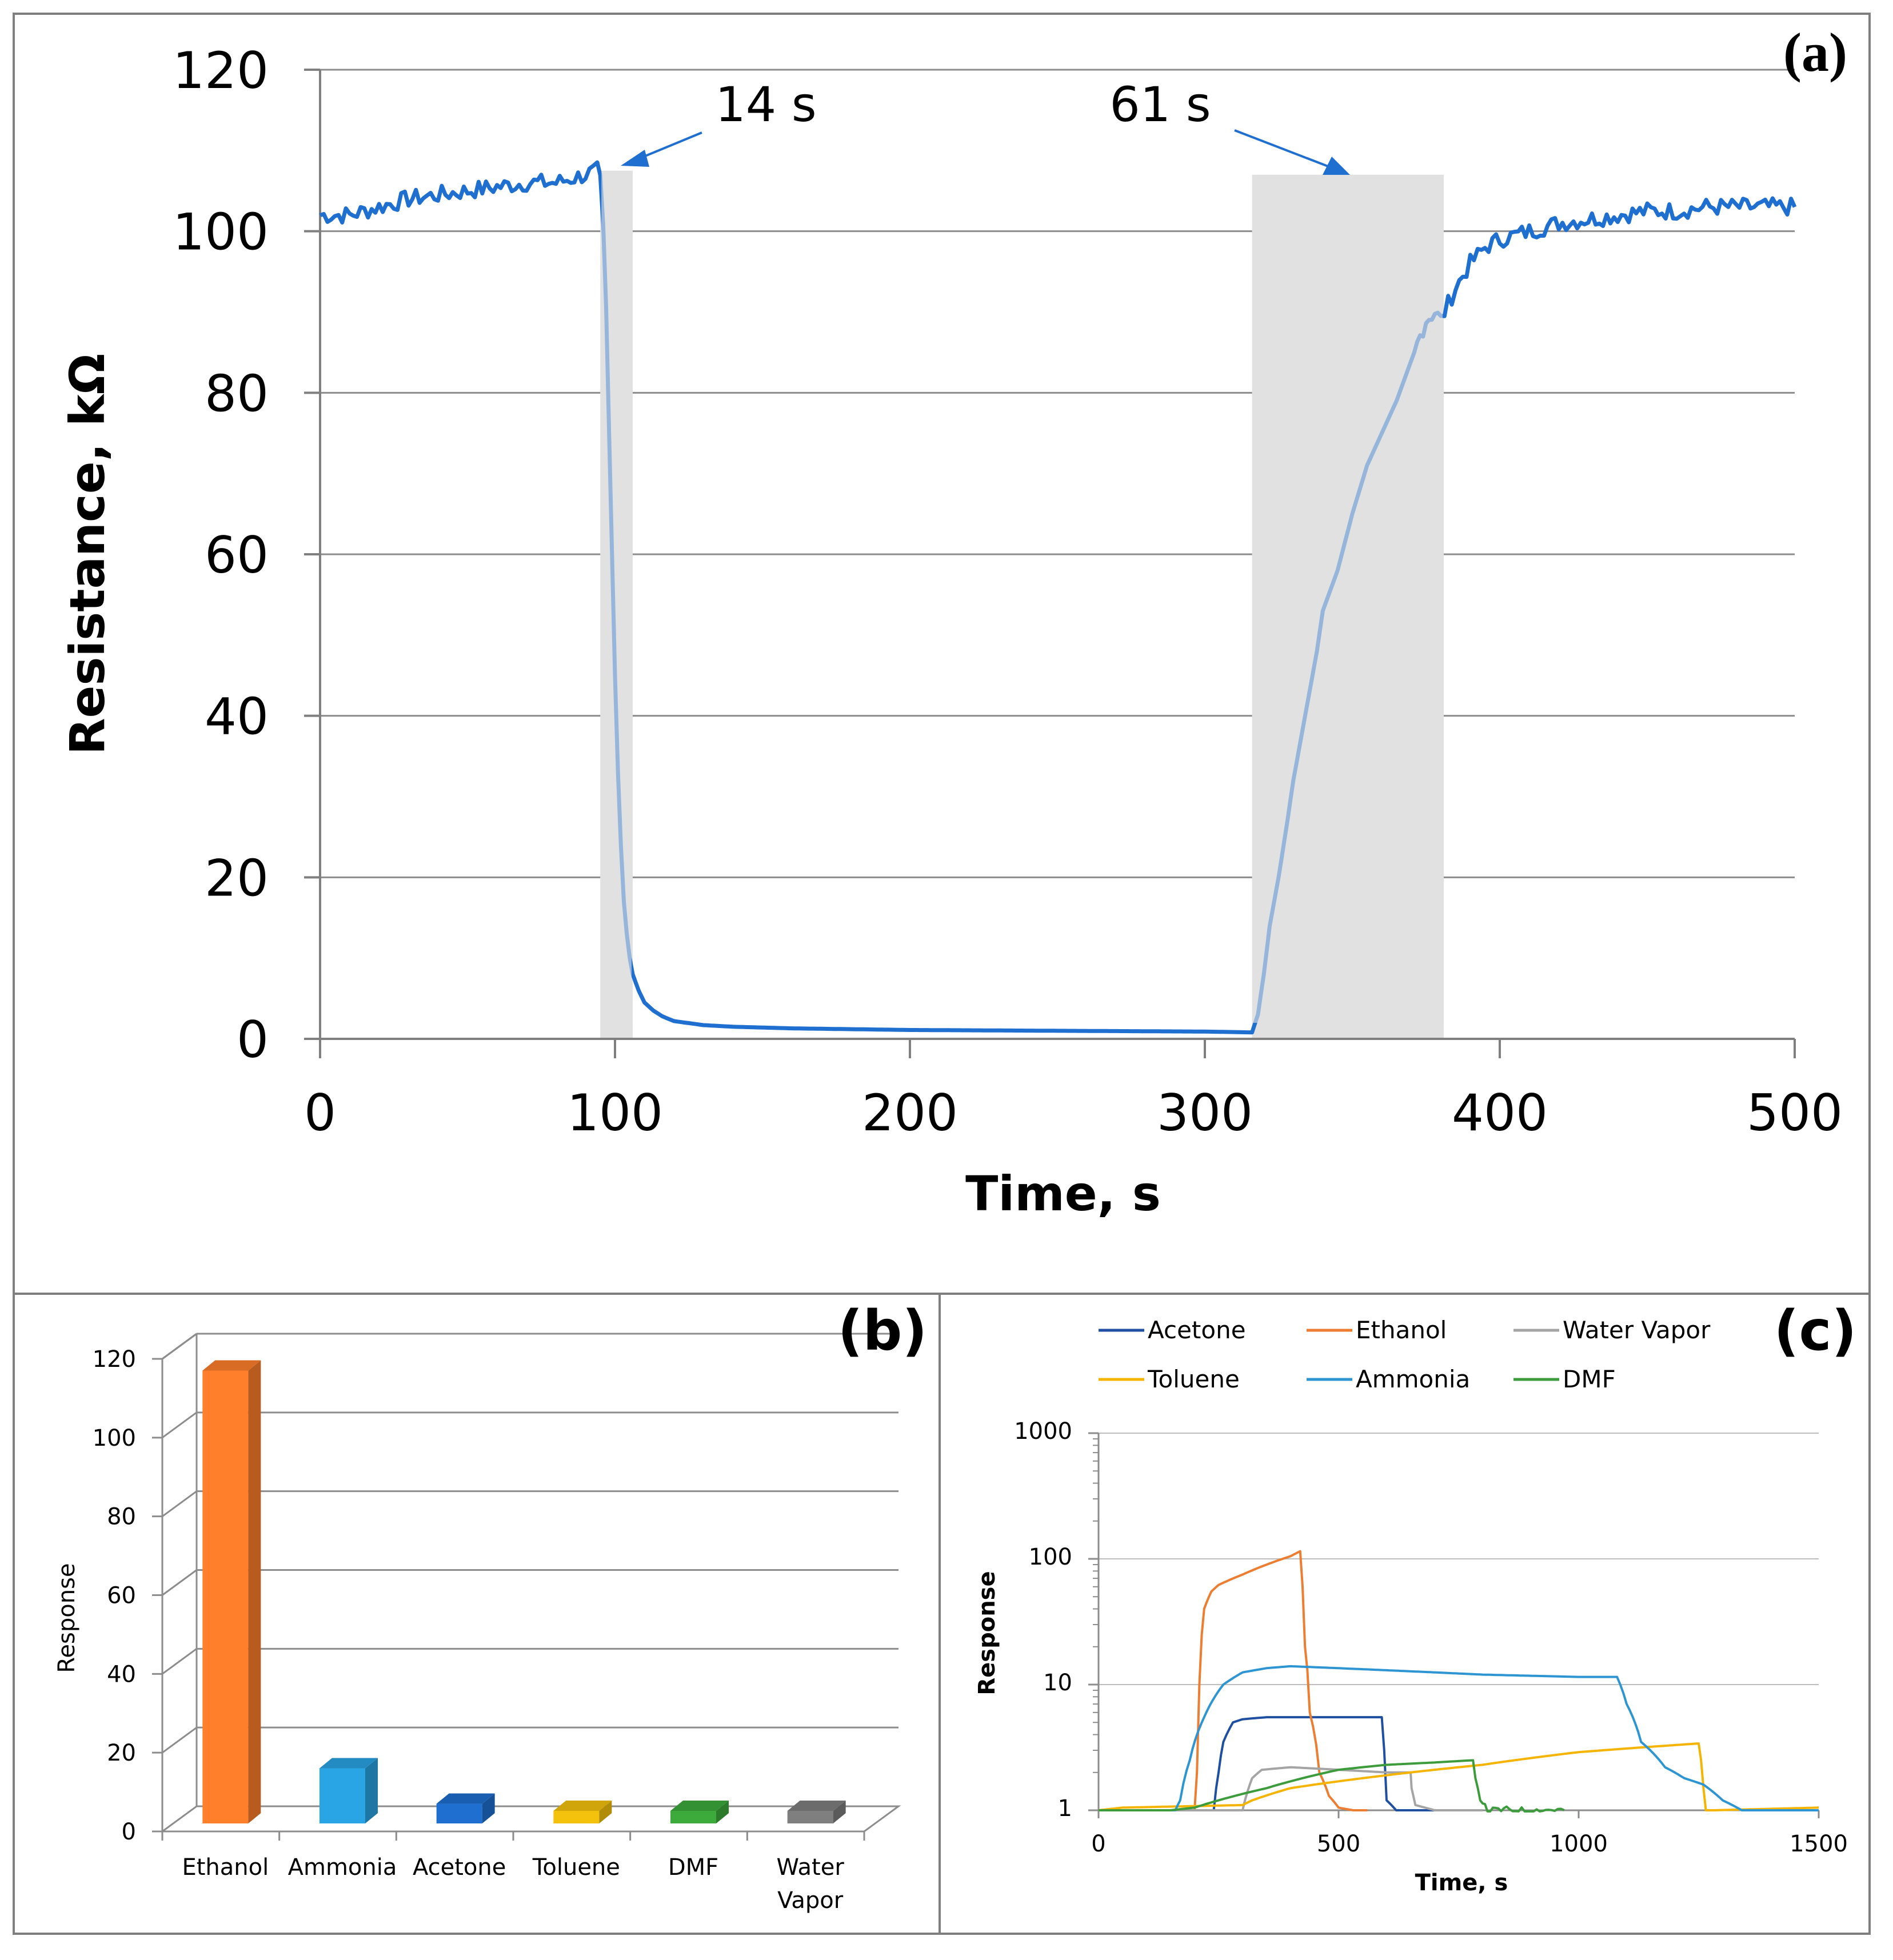  What do you see at coordinates (459, 1813) in the screenshot?
I see `bar-front-acetone` at bounding box center [459, 1813].